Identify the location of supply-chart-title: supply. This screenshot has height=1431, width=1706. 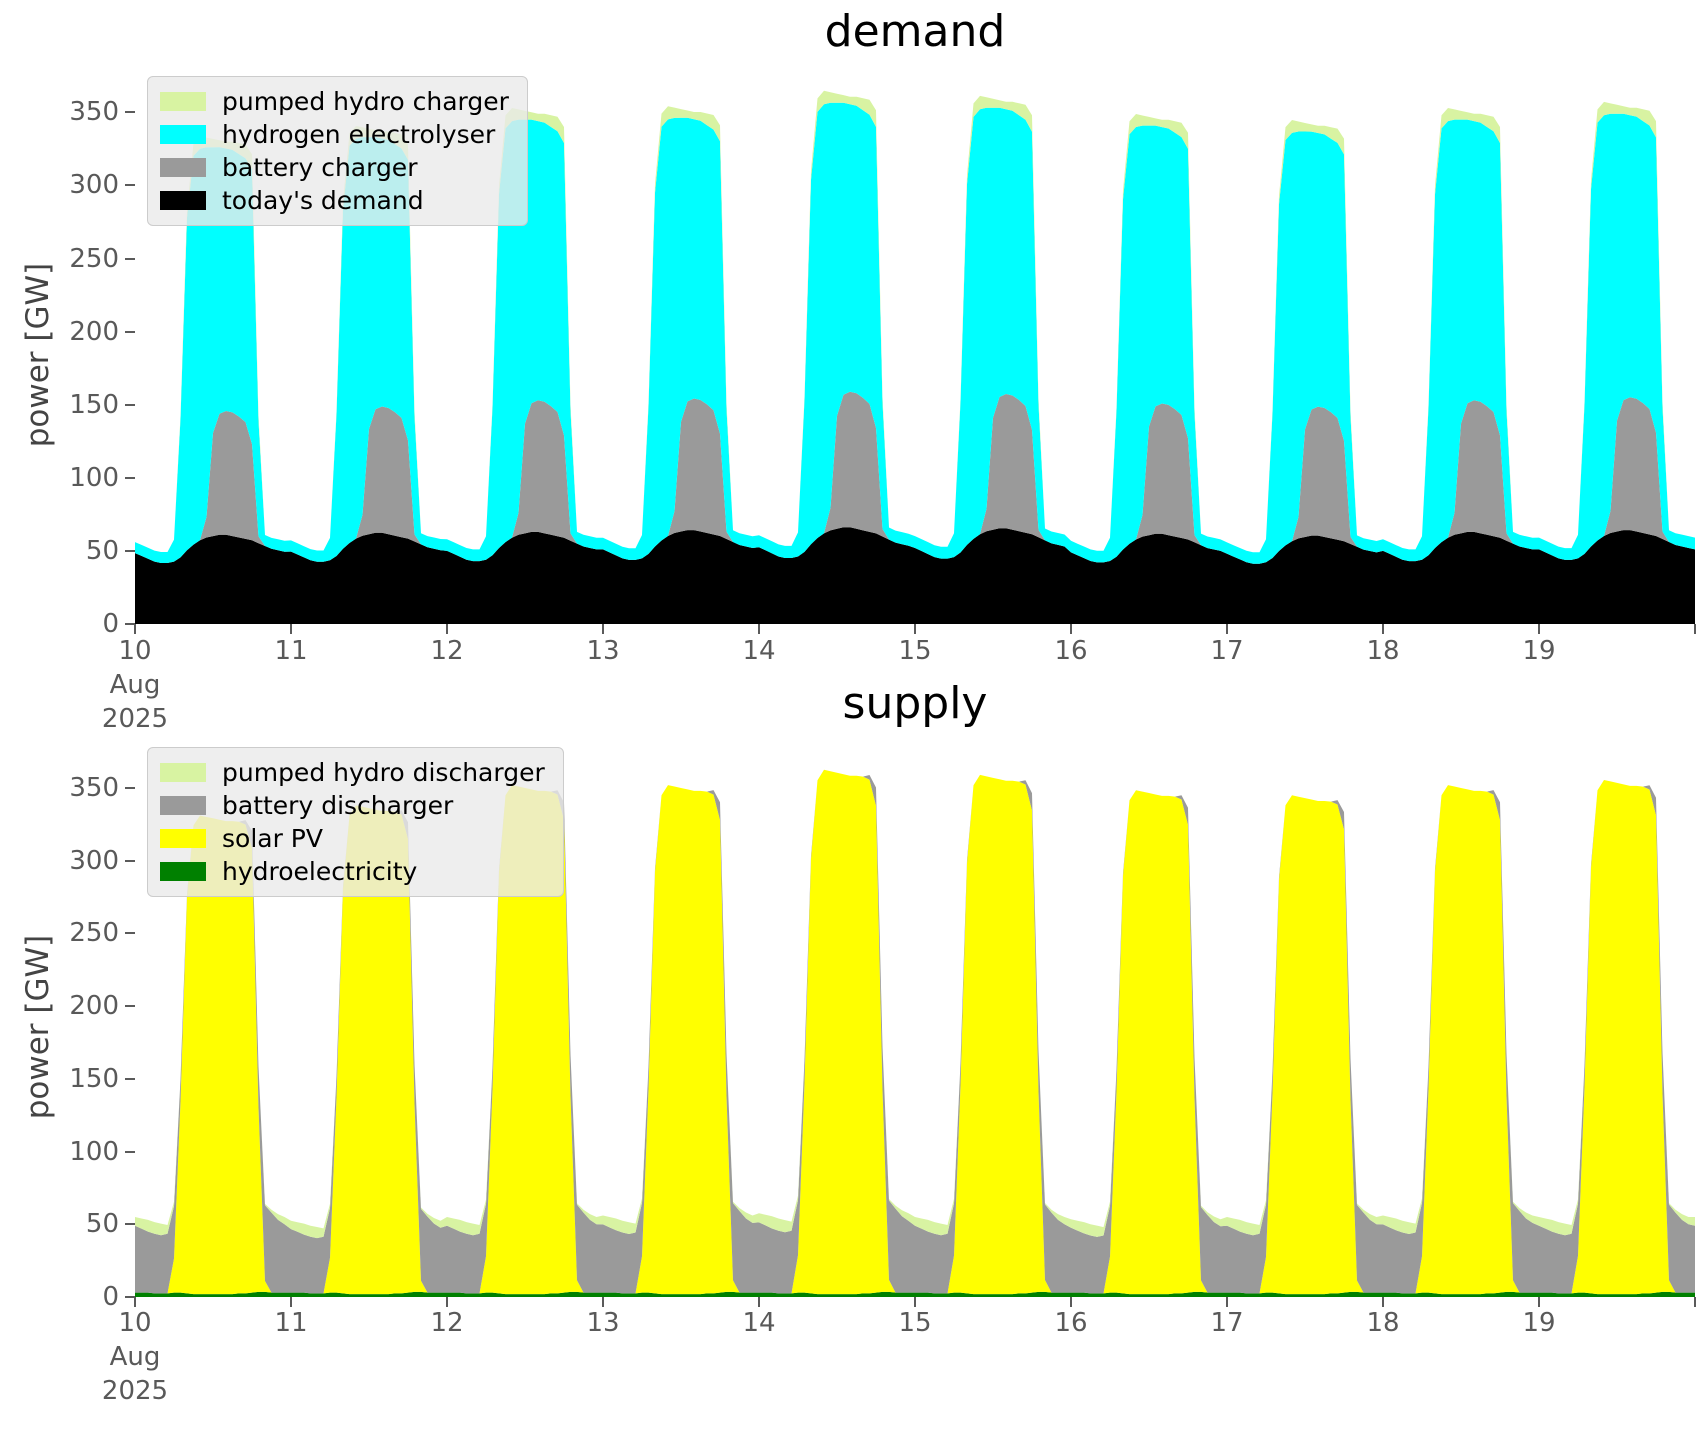
(915, 703).